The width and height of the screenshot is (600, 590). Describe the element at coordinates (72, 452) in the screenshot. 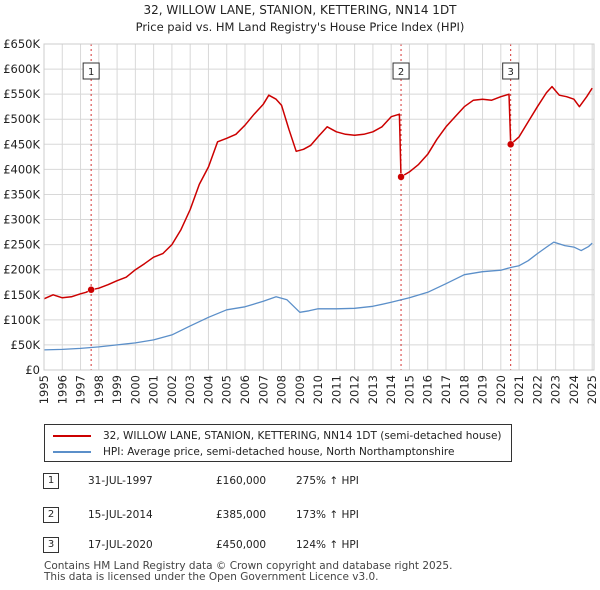

I see `legend-swatch-hpi` at that location.